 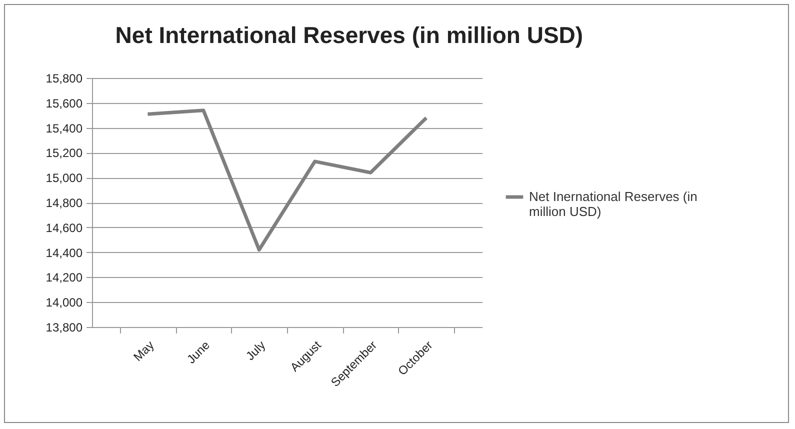 I want to click on y-tick-label: 15,400, so click(x=64, y=128).